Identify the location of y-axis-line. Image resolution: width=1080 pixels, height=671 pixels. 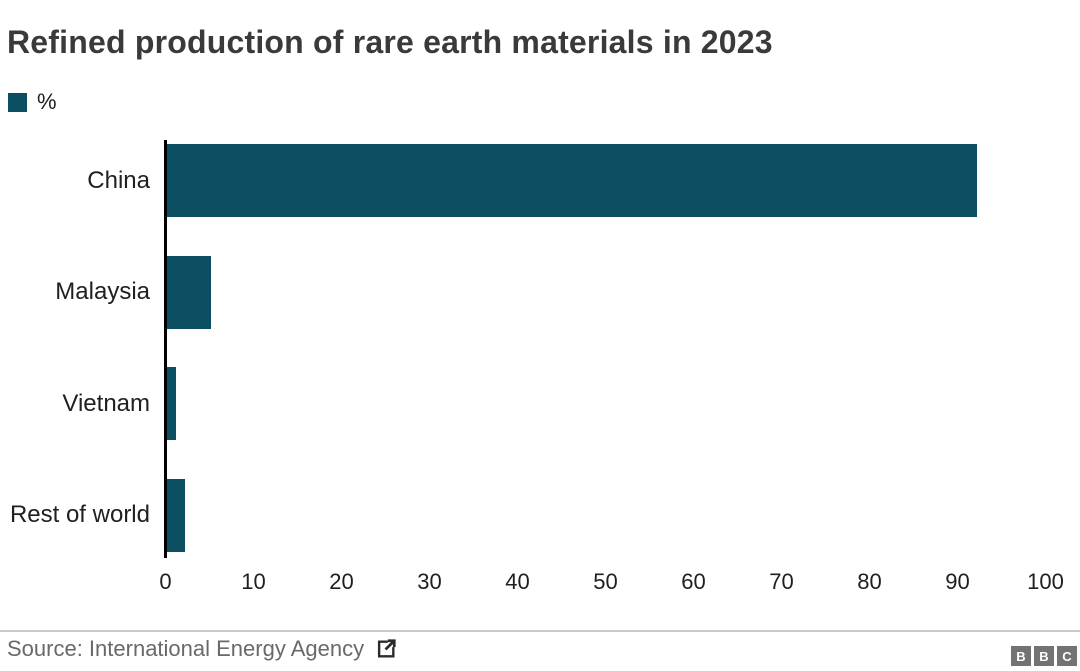
(165, 349).